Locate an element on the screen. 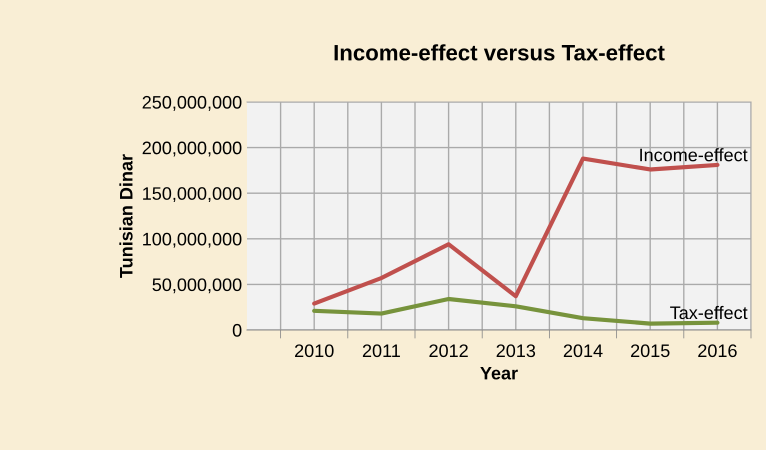  chart-title: Income-effect versus Tax-effect is located at coordinates (499, 52).